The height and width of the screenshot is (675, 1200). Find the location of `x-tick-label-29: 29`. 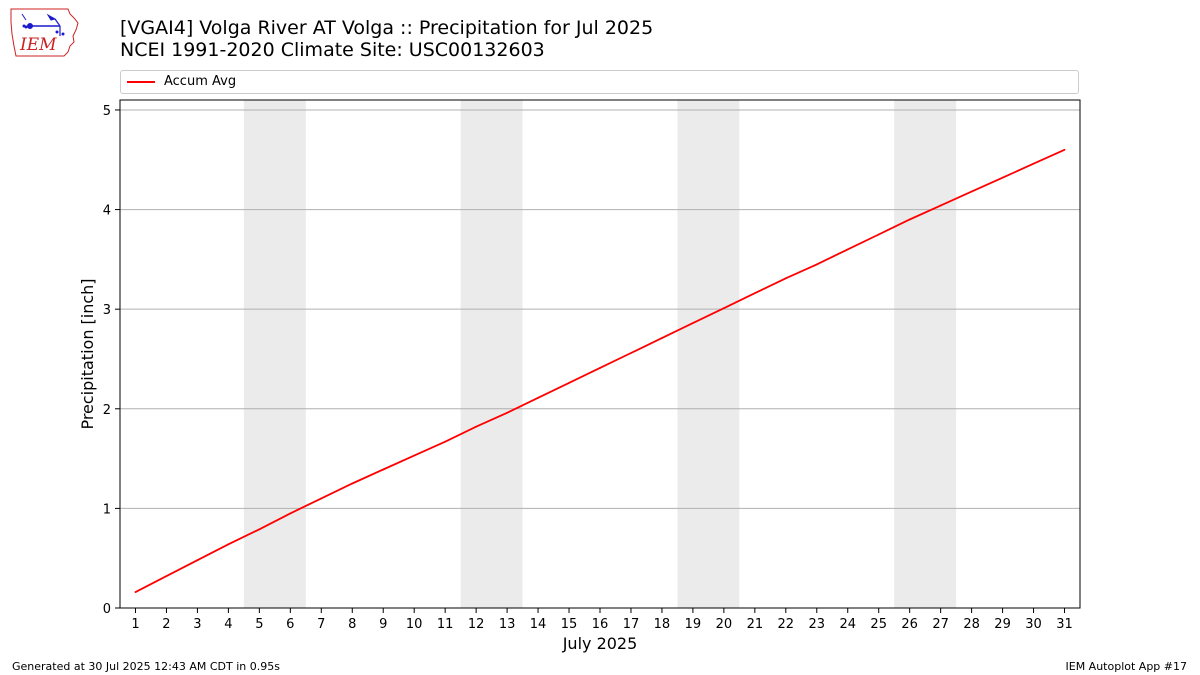

x-tick-label-29: 29 is located at coordinates (1002, 624).